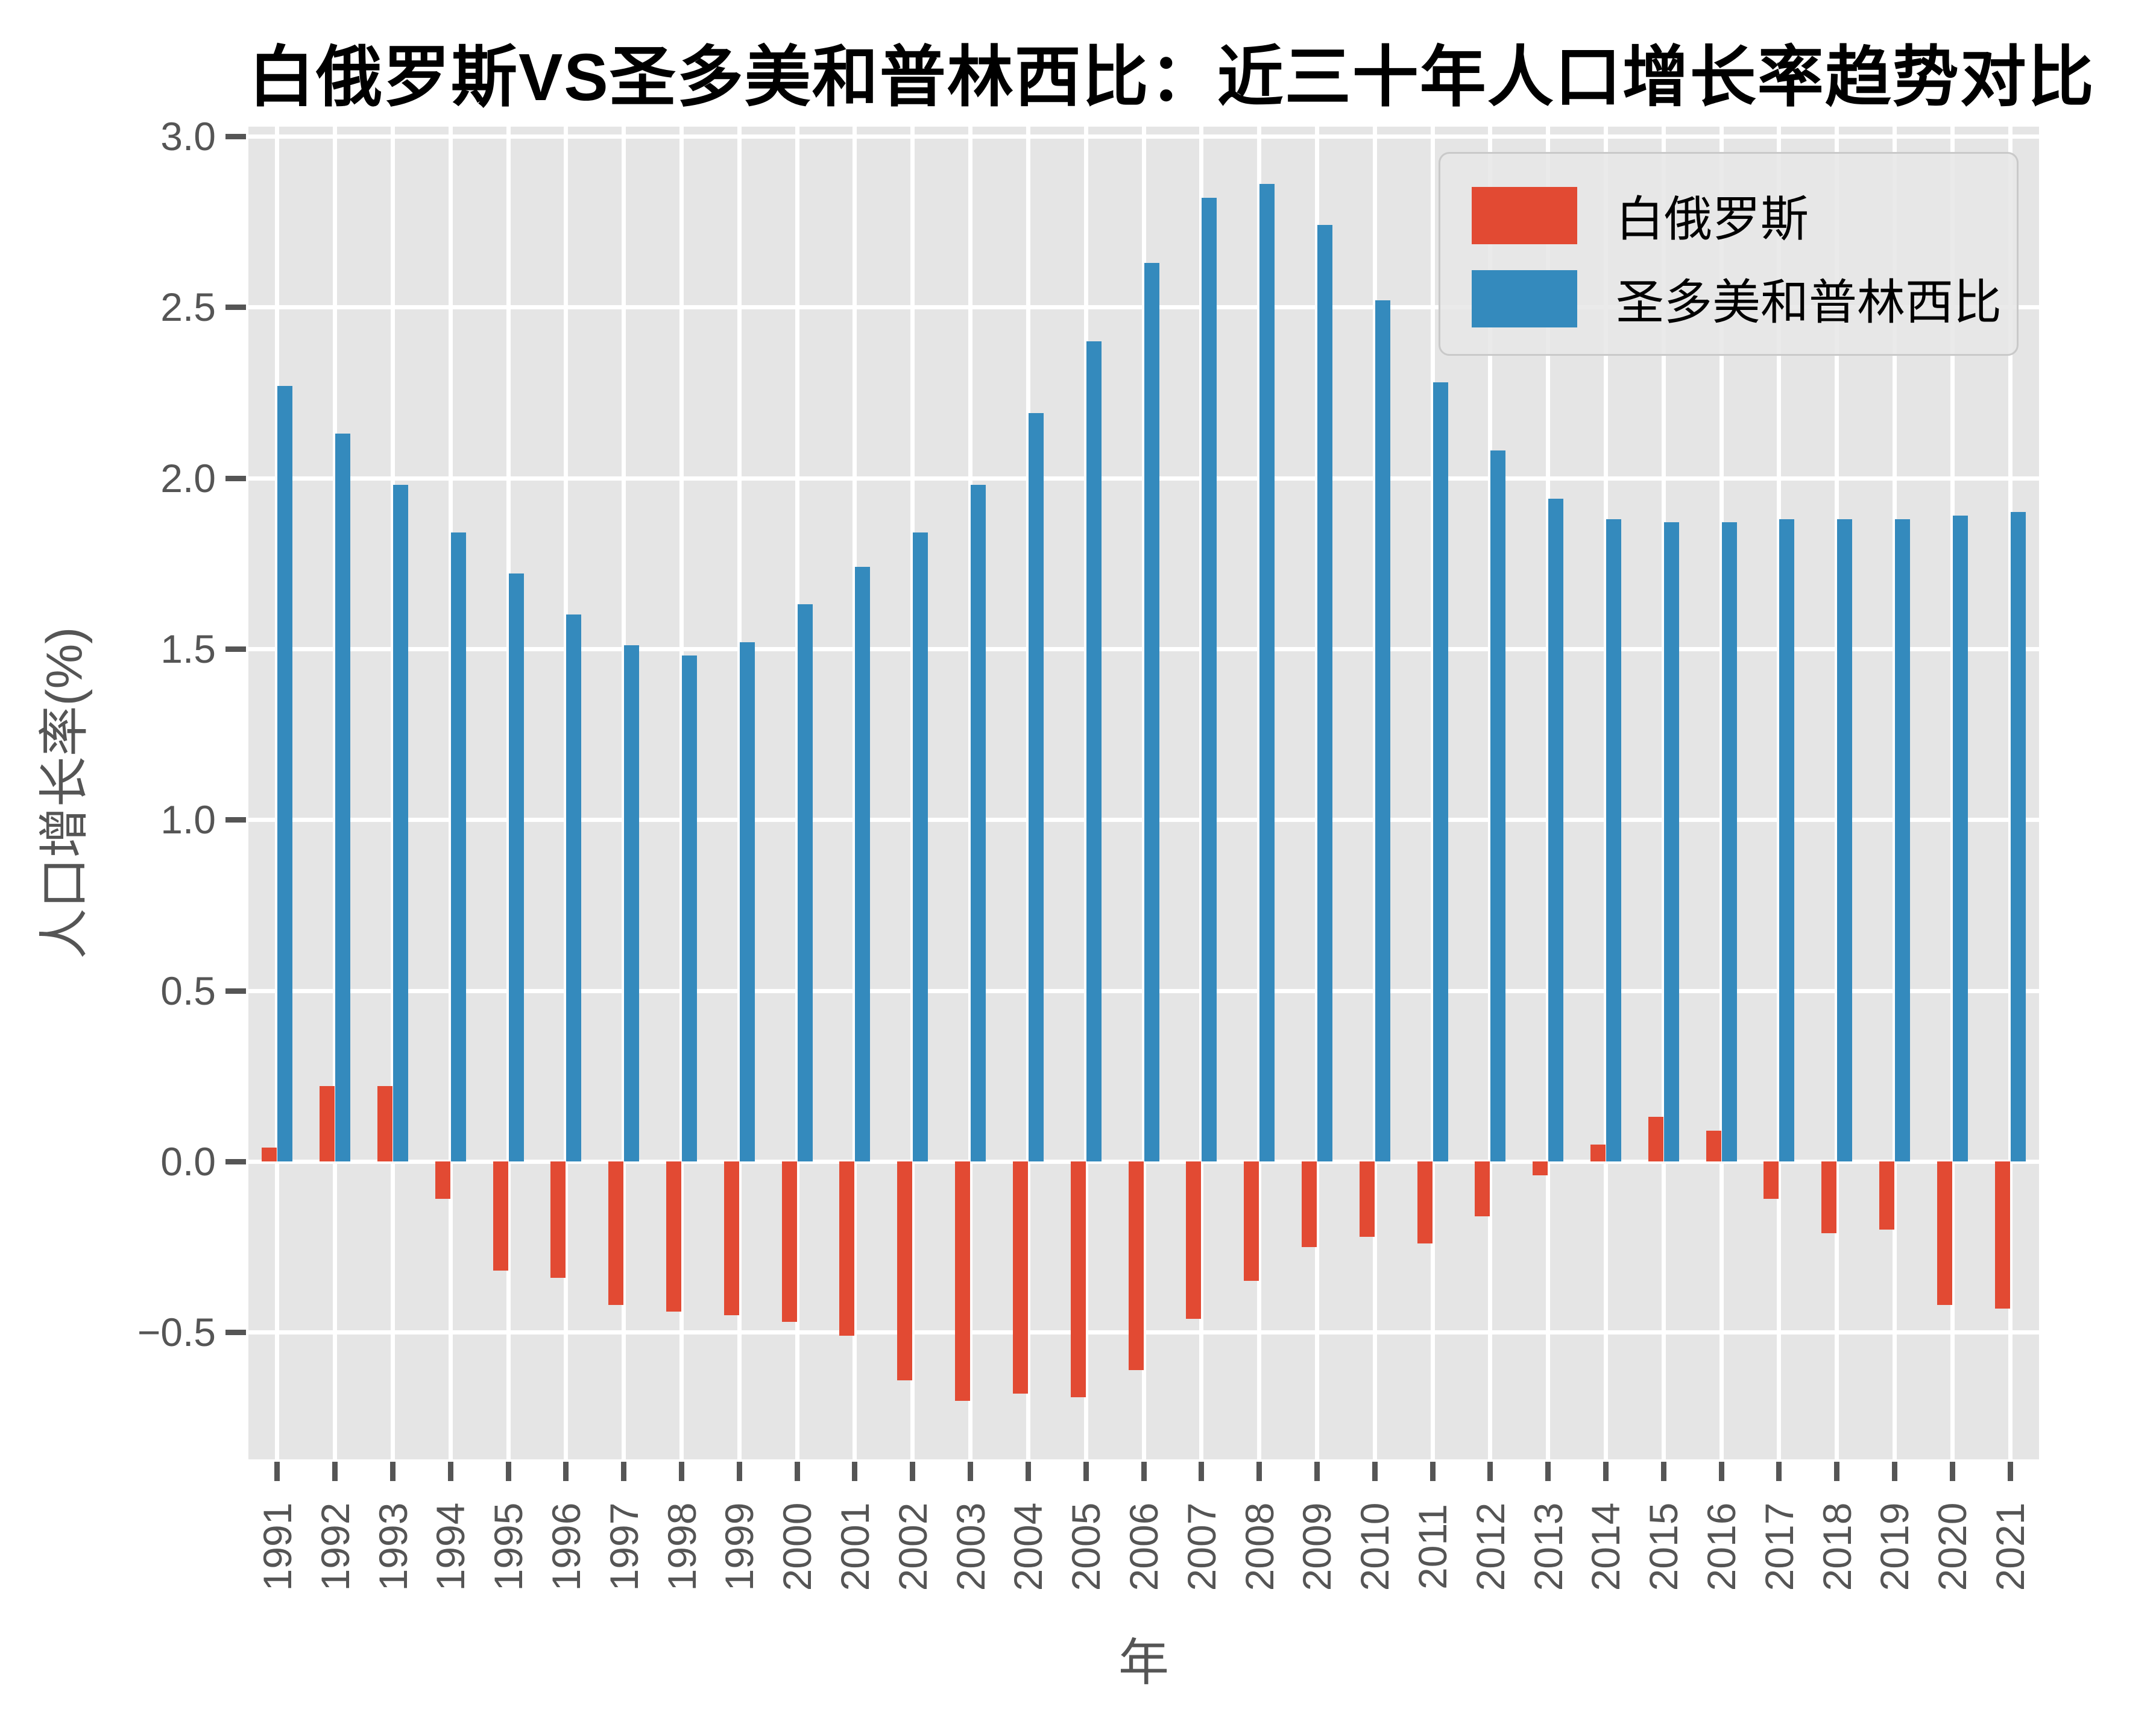  I want to click on x-tick-mark-2003, so click(971, 1471).